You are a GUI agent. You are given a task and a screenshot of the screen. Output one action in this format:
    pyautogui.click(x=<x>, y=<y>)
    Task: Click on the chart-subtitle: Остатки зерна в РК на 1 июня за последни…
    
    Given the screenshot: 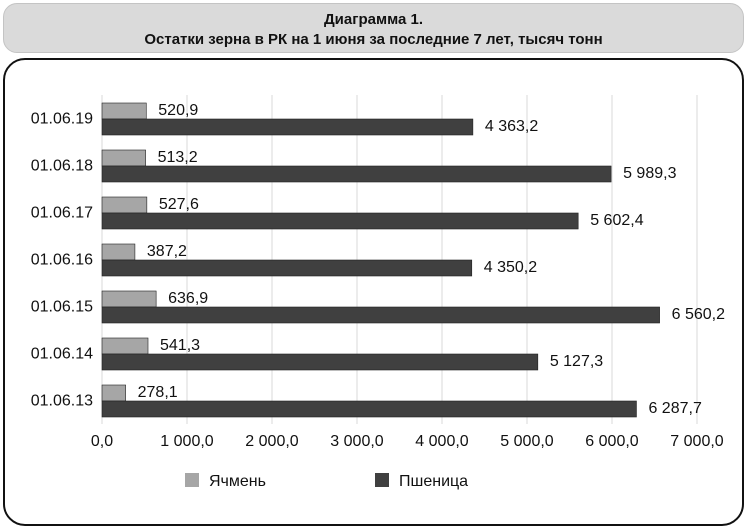 What is the action you would take?
    pyautogui.click(x=373, y=39)
    